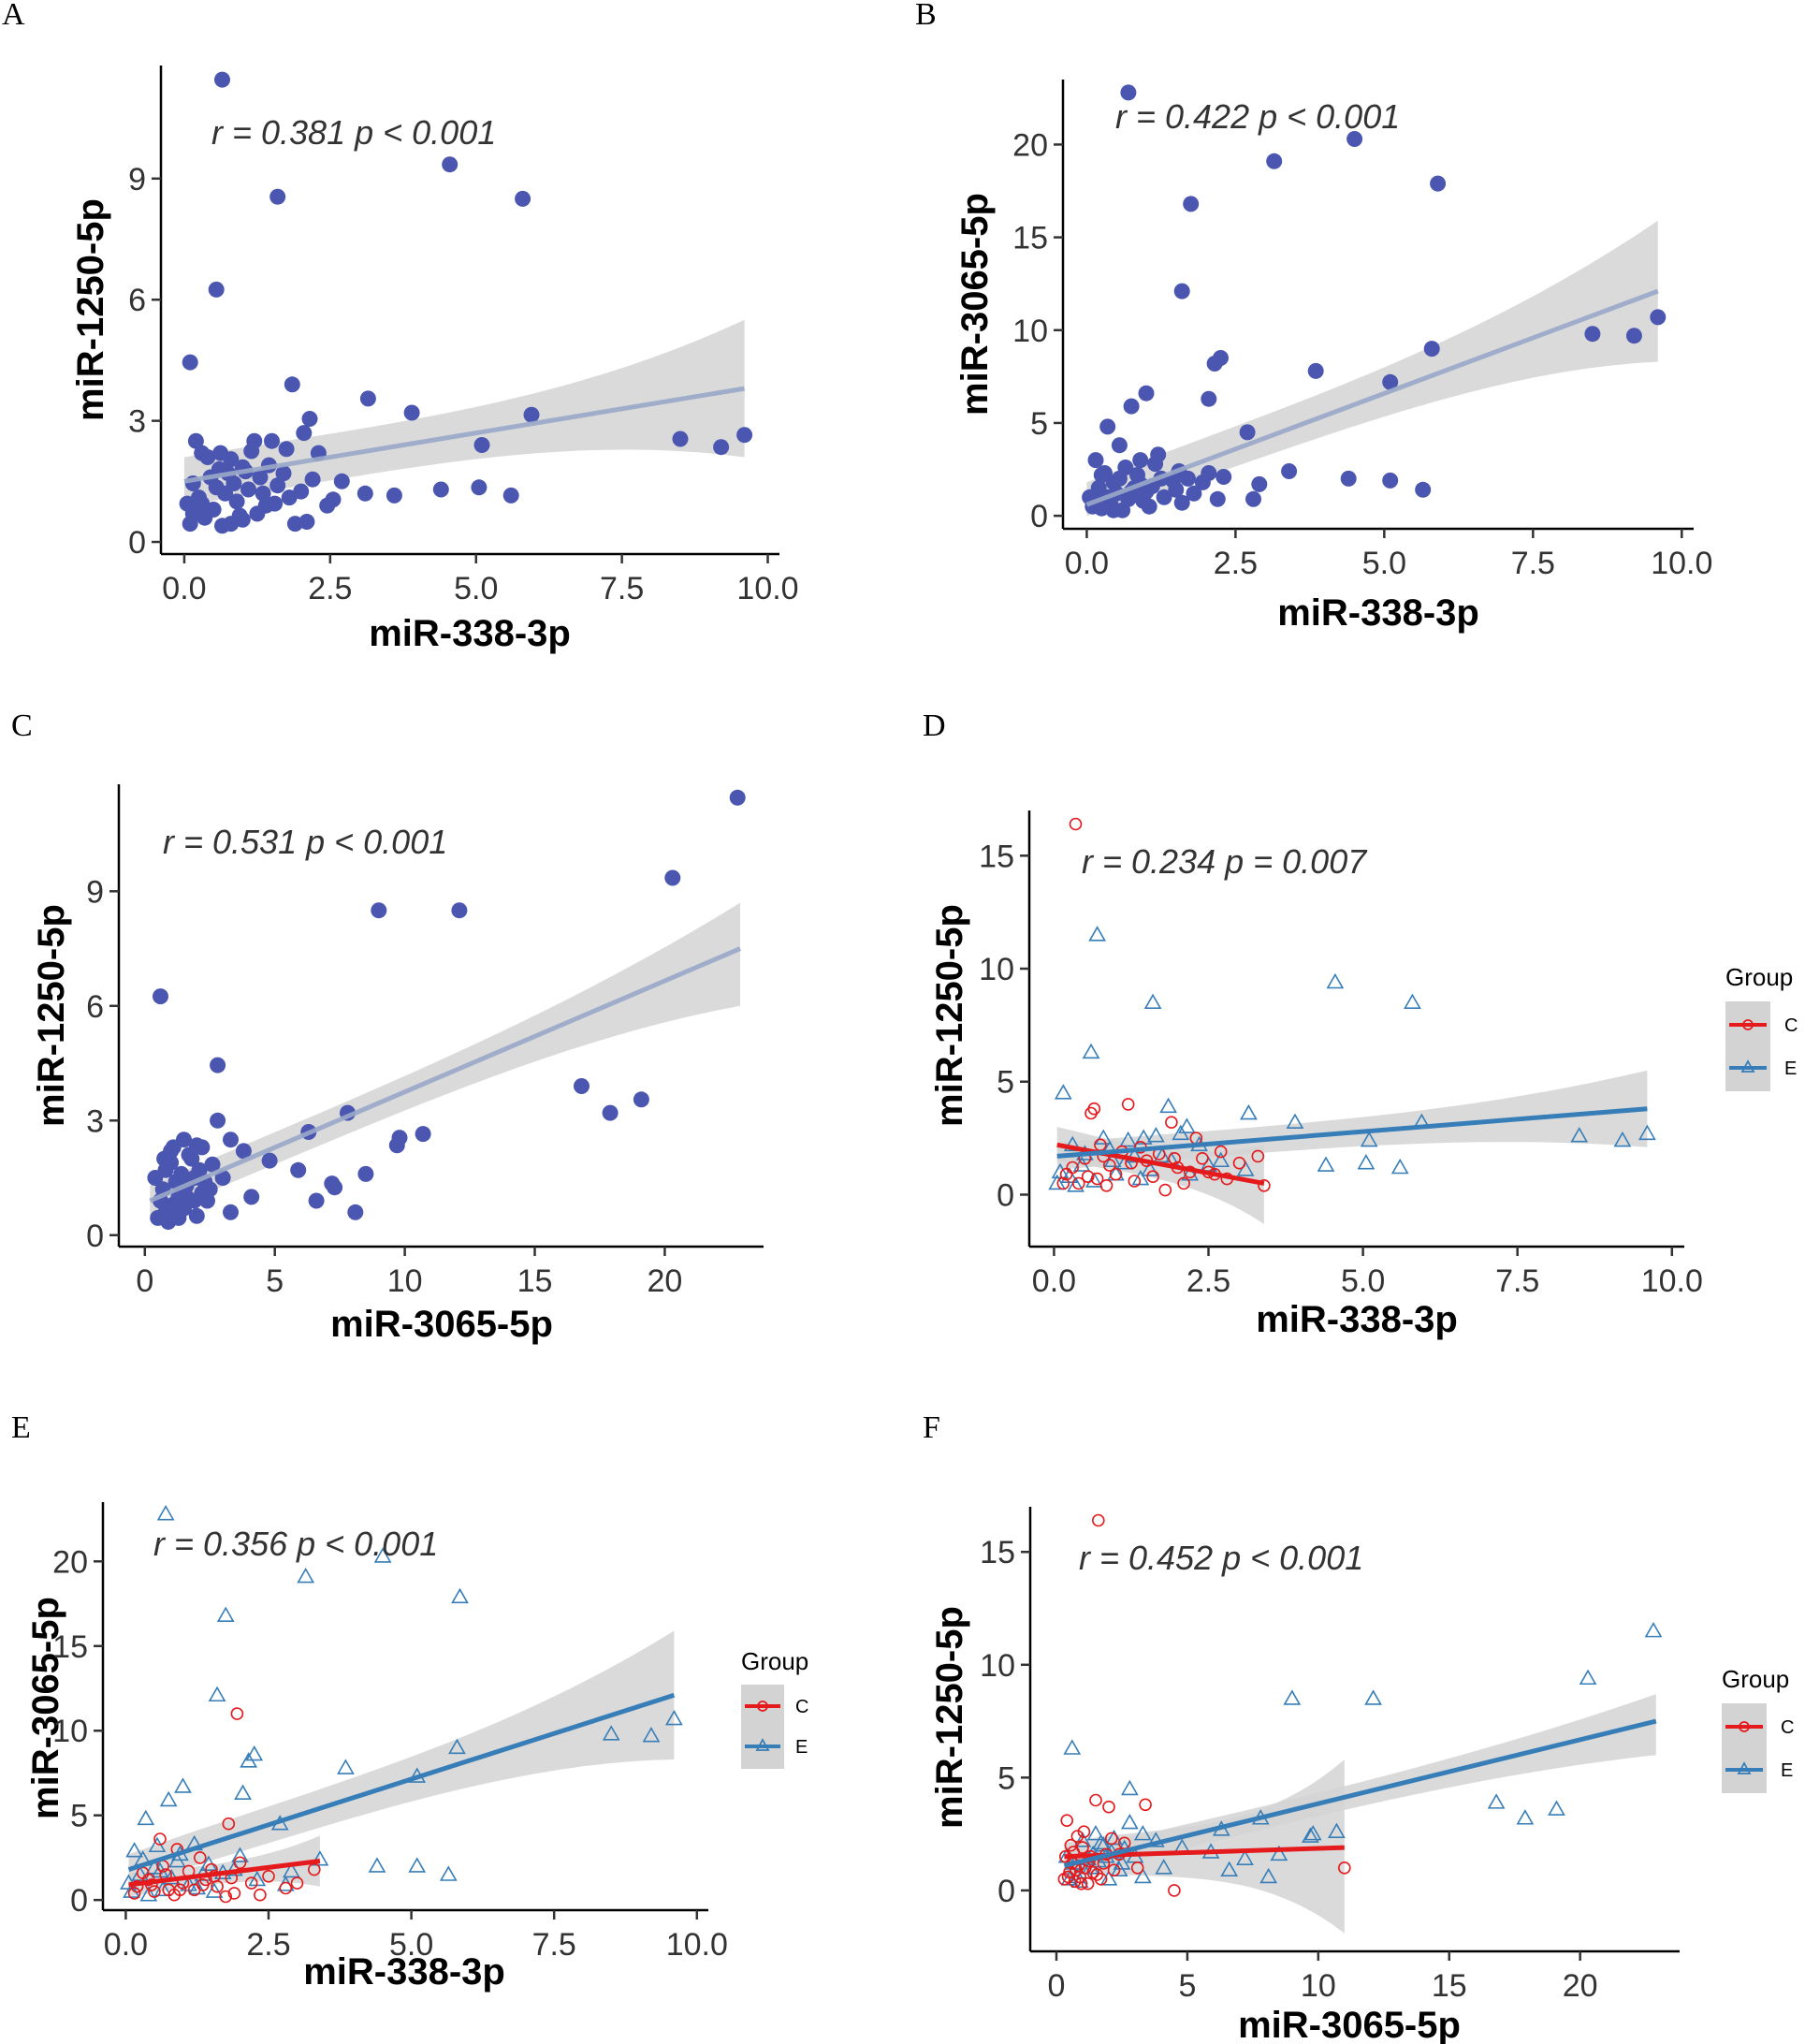 This screenshot has height=2044, width=1805. Describe the element at coordinates (70, 1562) in the screenshot. I see `y-tick-label: 20` at that location.